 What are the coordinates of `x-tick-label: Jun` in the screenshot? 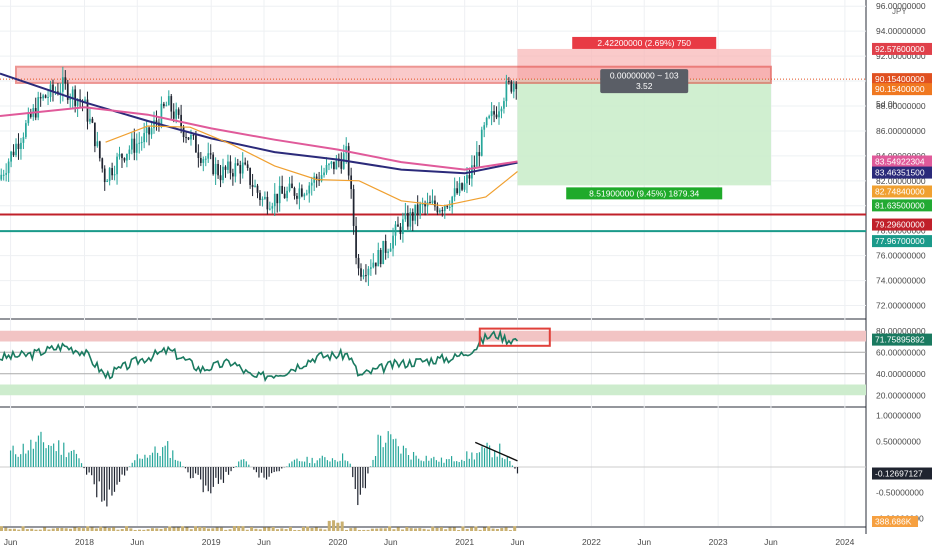 It's located at (771, 542).